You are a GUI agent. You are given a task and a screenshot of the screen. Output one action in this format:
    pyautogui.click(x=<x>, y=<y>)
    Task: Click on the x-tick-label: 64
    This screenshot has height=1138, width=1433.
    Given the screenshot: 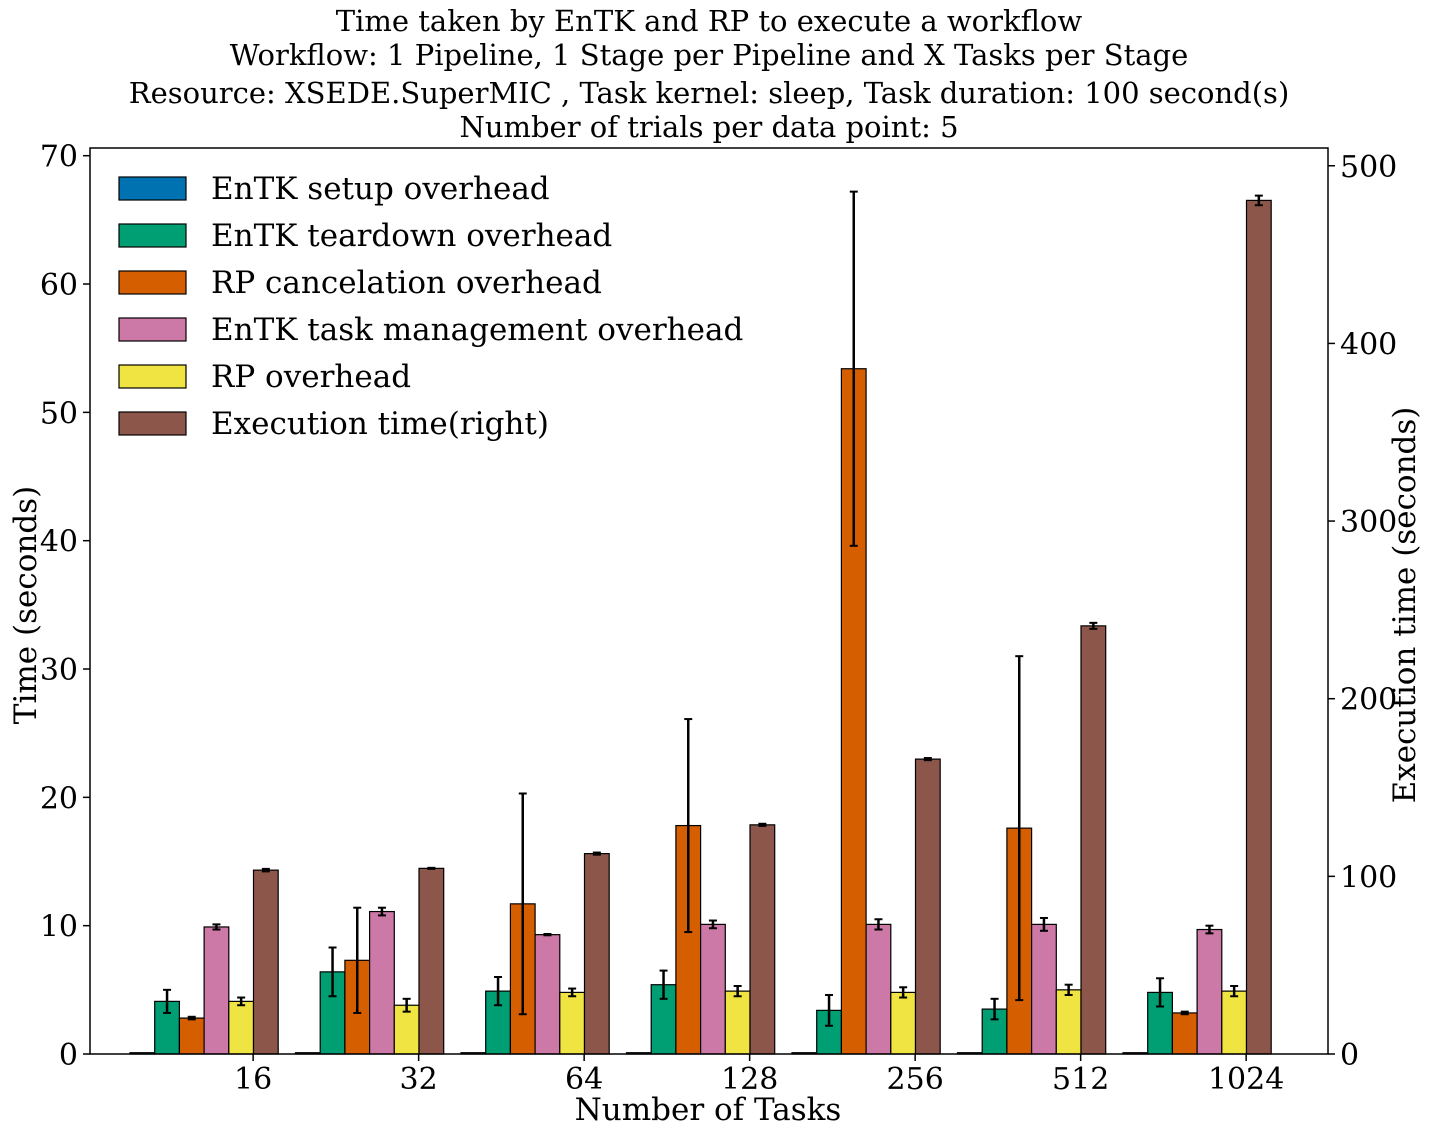 What is the action you would take?
    pyautogui.click(x=584, y=1079)
    